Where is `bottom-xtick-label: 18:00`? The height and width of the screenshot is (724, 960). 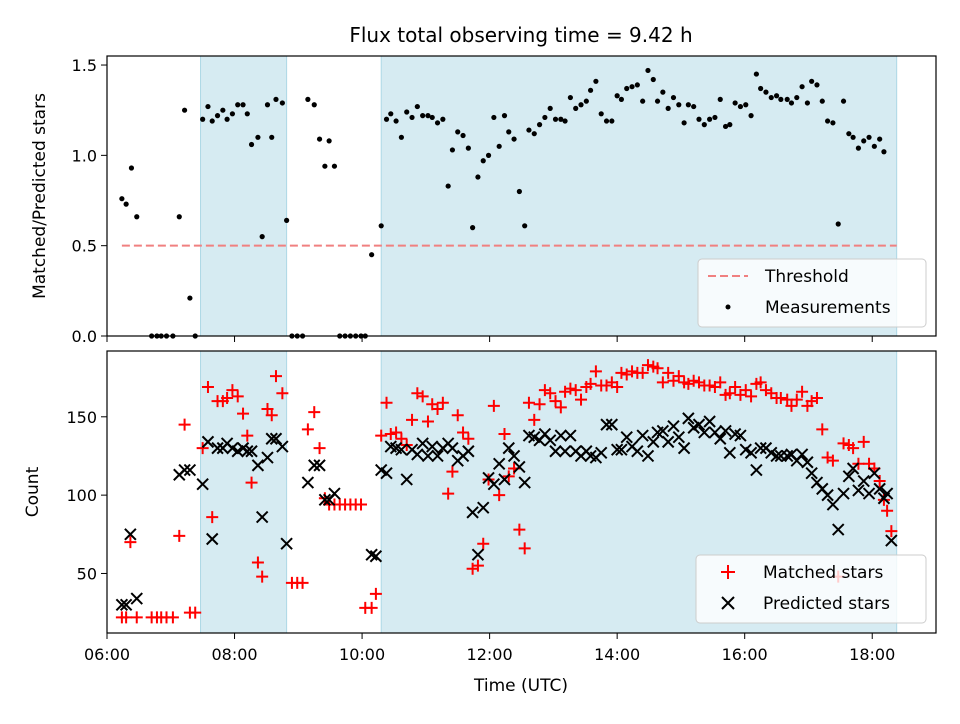
bottom-xtick-label: 18:00 is located at coordinates (872, 654).